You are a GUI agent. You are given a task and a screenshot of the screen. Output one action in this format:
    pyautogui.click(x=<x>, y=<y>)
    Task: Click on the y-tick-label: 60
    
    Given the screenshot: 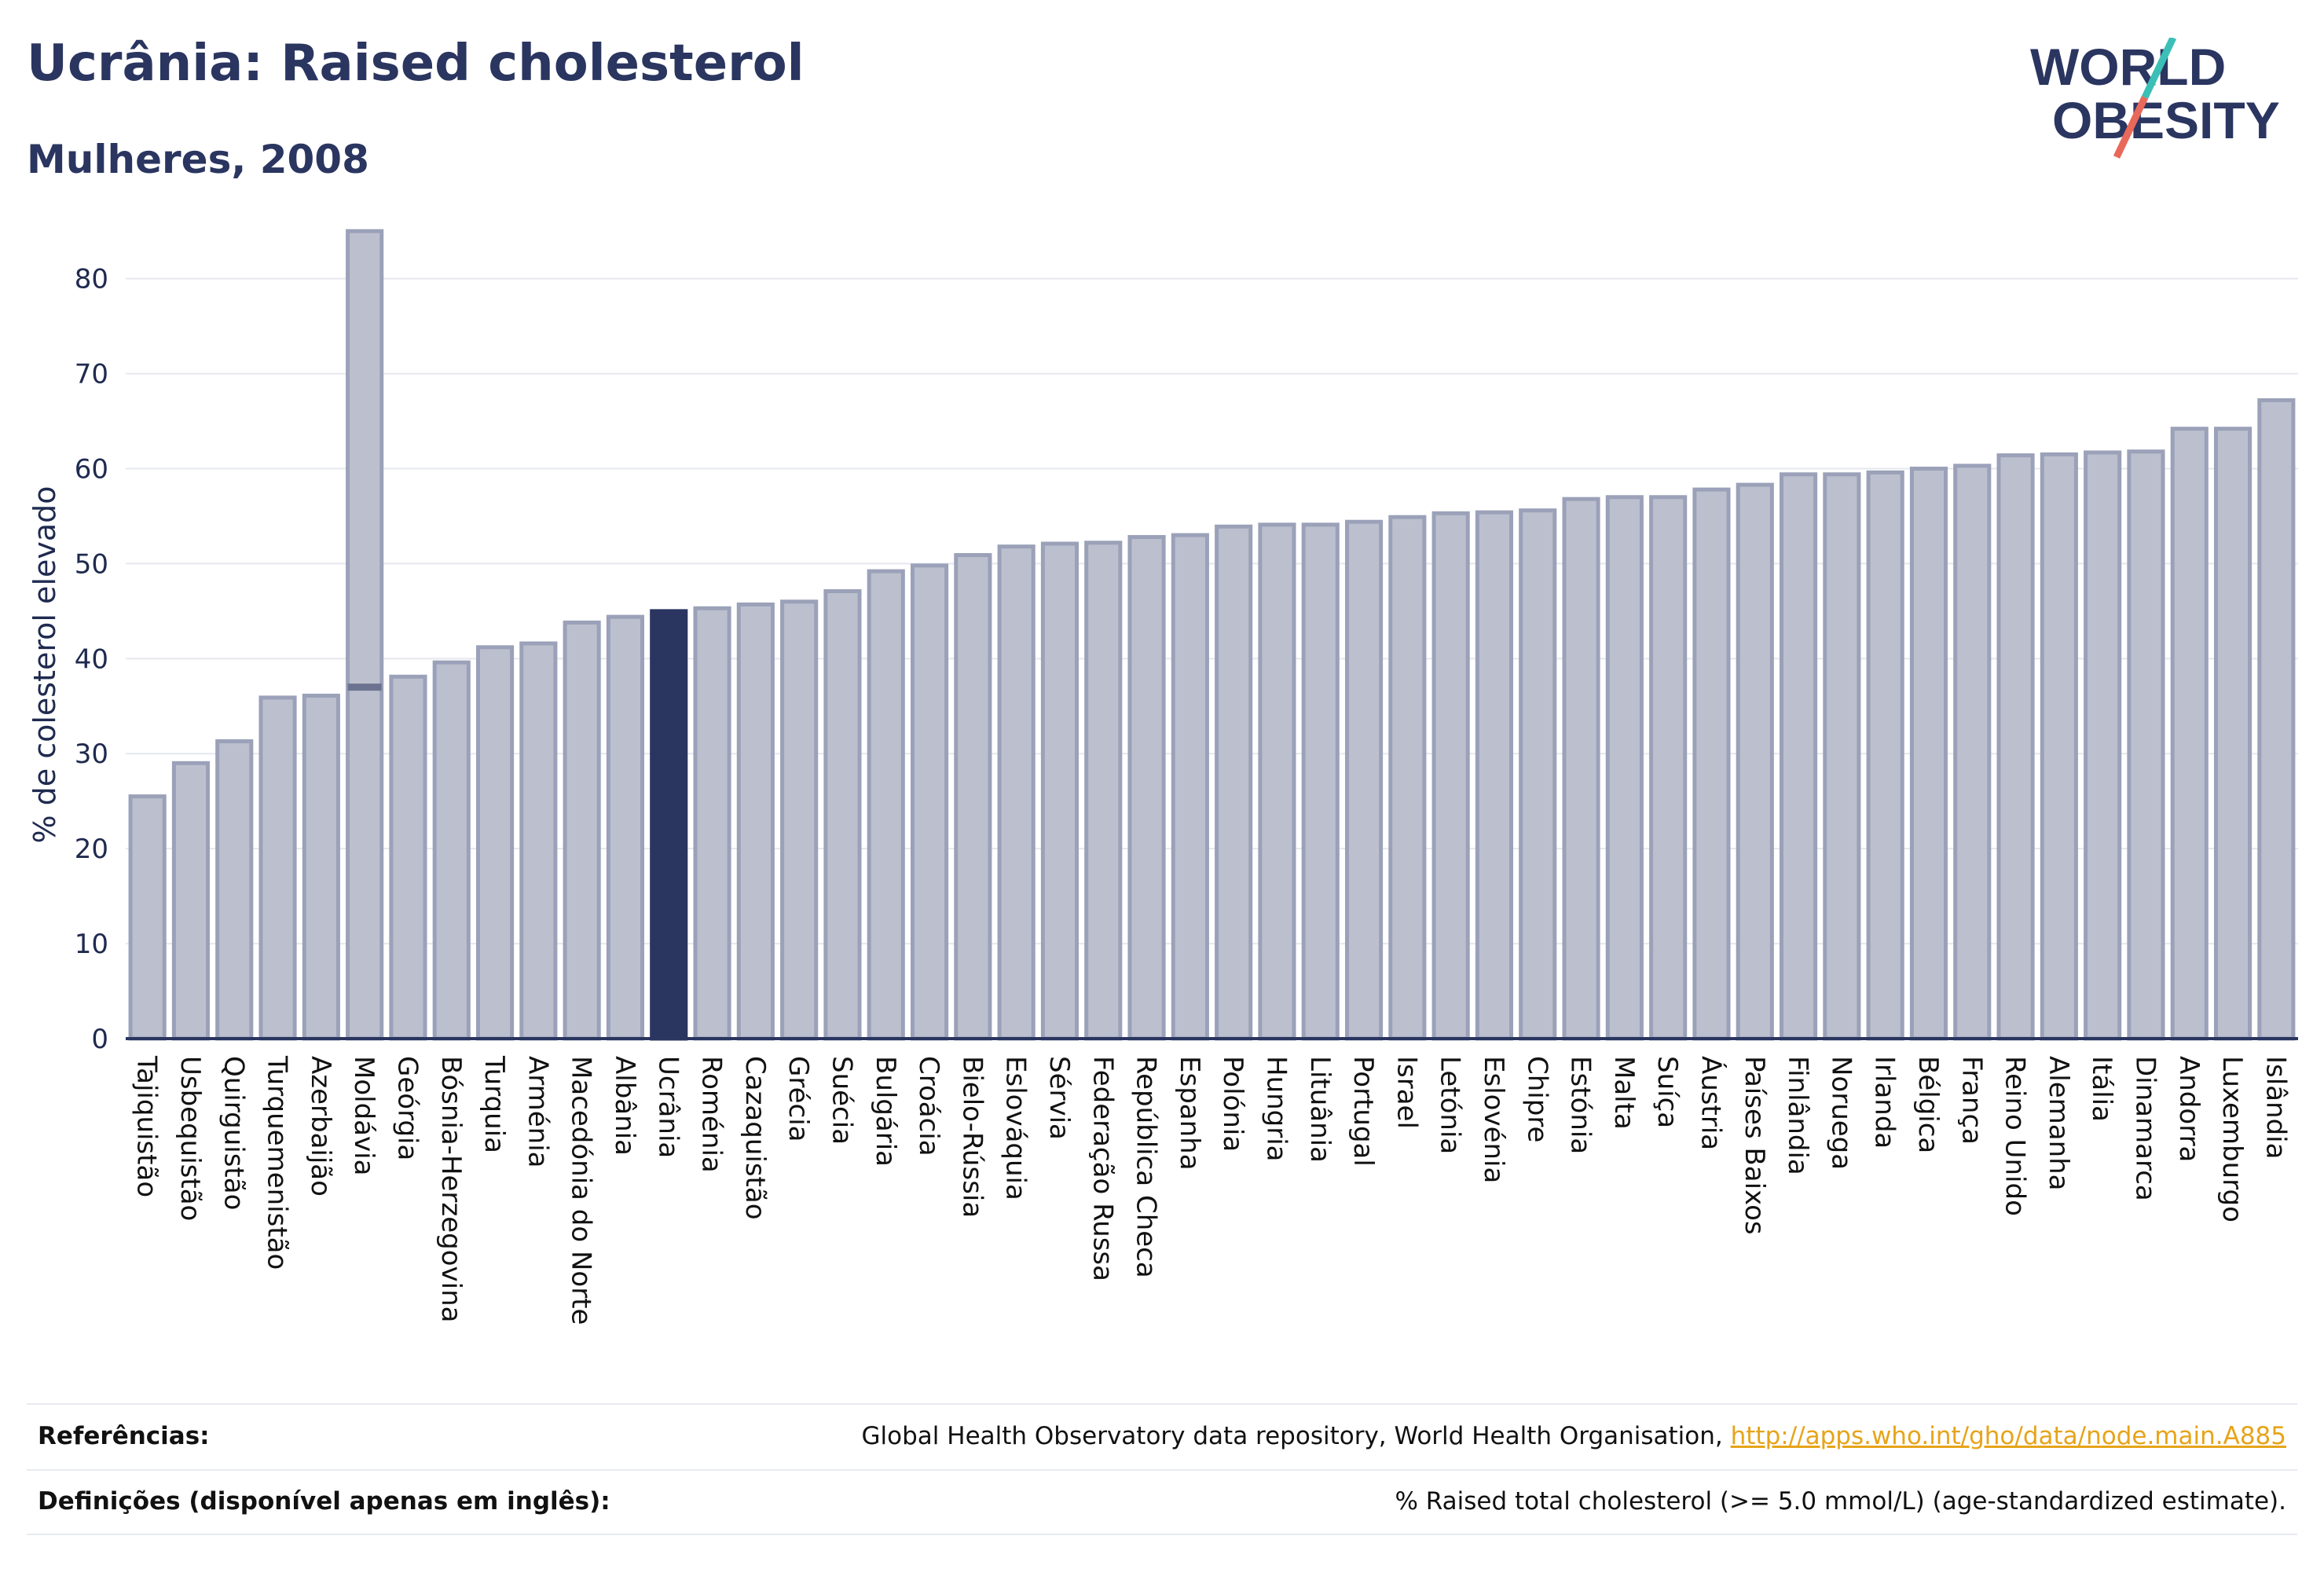 What is the action you would take?
    pyautogui.click(x=91, y=469)
    